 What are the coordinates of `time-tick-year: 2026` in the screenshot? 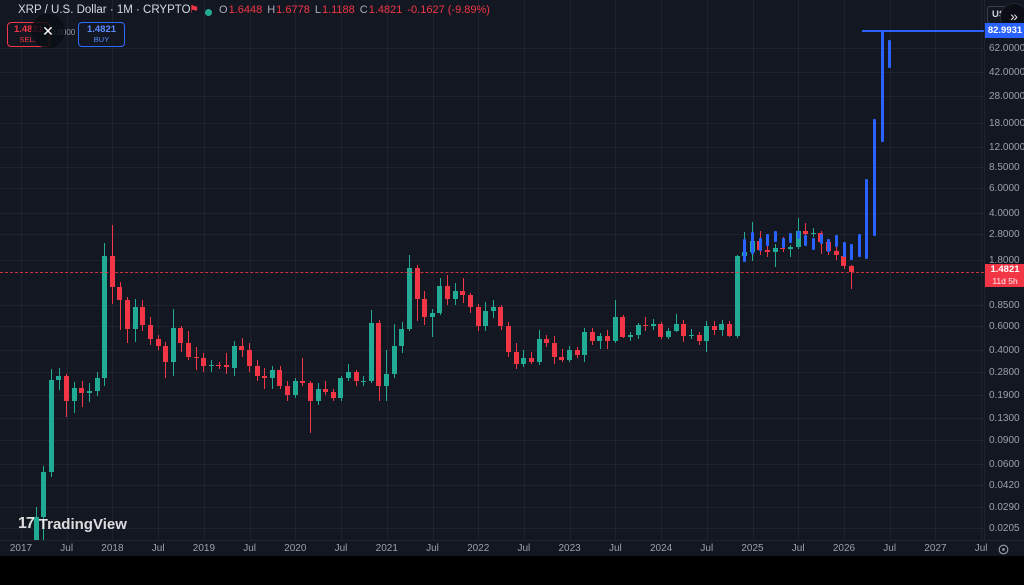 It's located at (844, 548).